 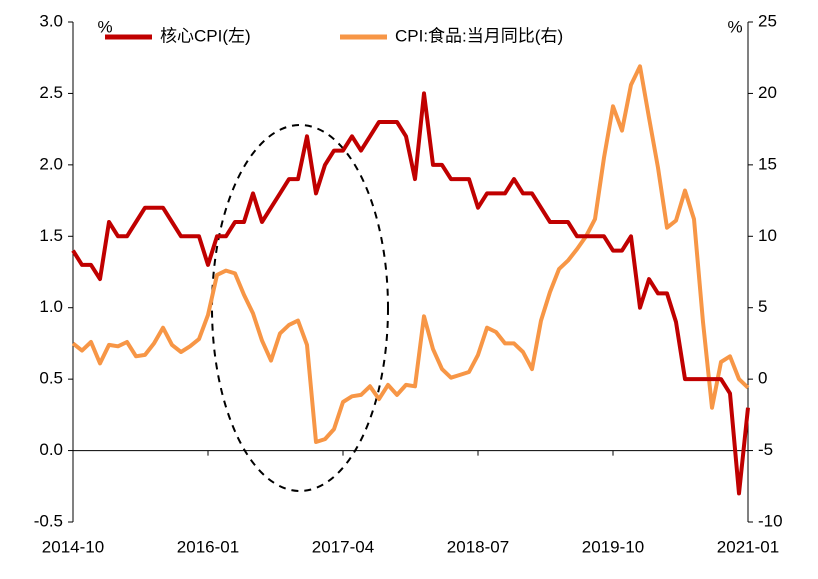 I want to click on y-unit: %, so click(x=104, y=26).